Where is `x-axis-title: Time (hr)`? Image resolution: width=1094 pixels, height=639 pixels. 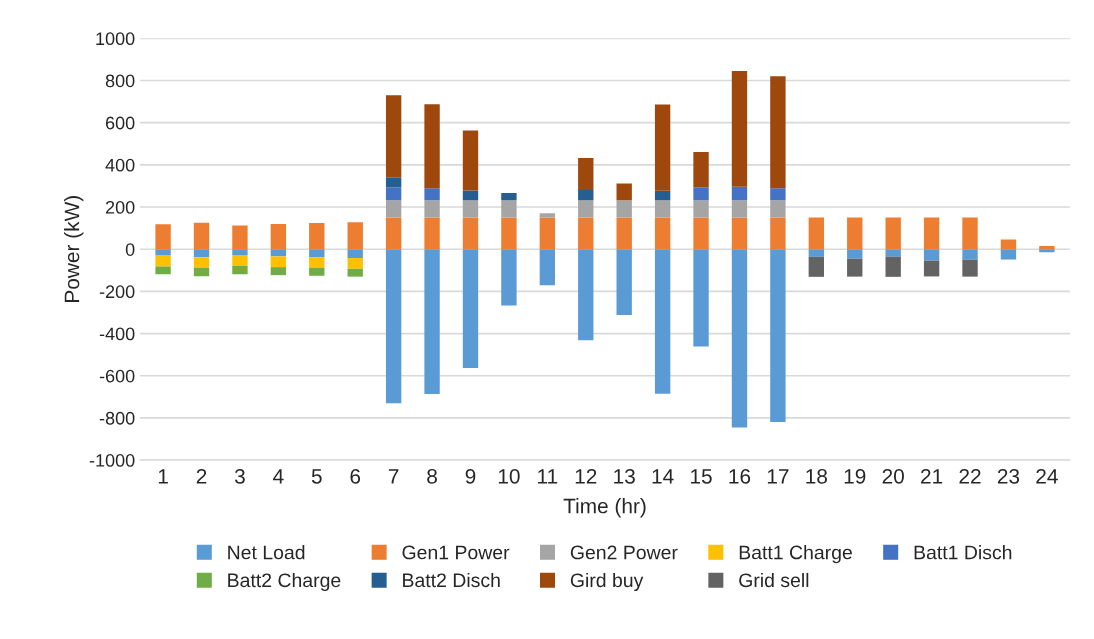
x-axis-title: Time (hr) is located at coordinates (604, 508).